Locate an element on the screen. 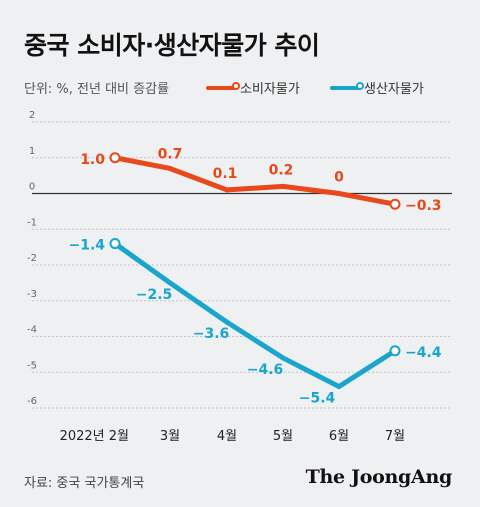 The height and width of the screenshot is (507, 480). data-label-consumer: 0.7 is located at coordinates (170, 154).